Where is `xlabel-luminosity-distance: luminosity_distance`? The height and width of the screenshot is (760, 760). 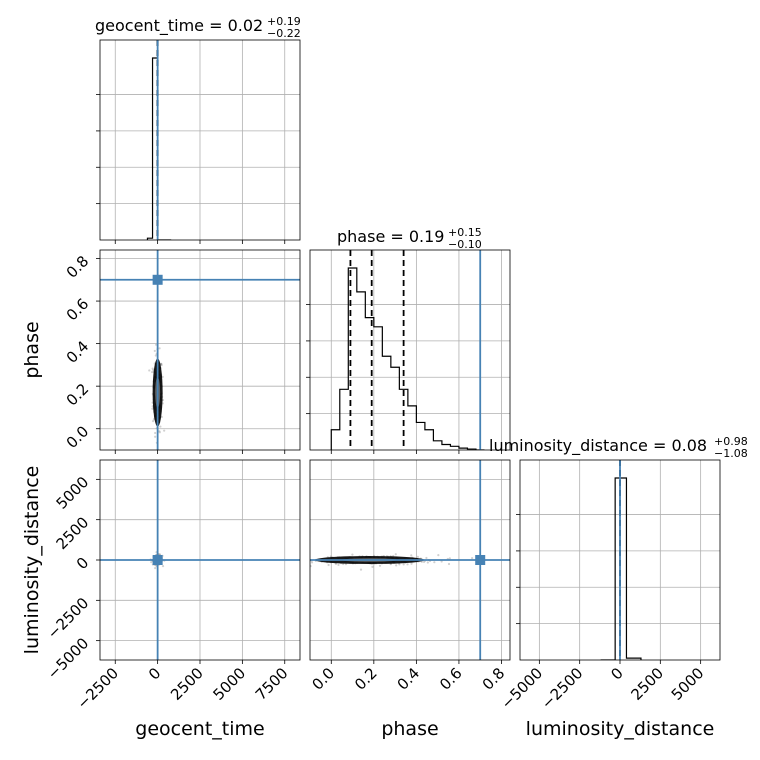
xlabel-luminosity-distance: luminosity_distance is located at coordinates (620, 729).